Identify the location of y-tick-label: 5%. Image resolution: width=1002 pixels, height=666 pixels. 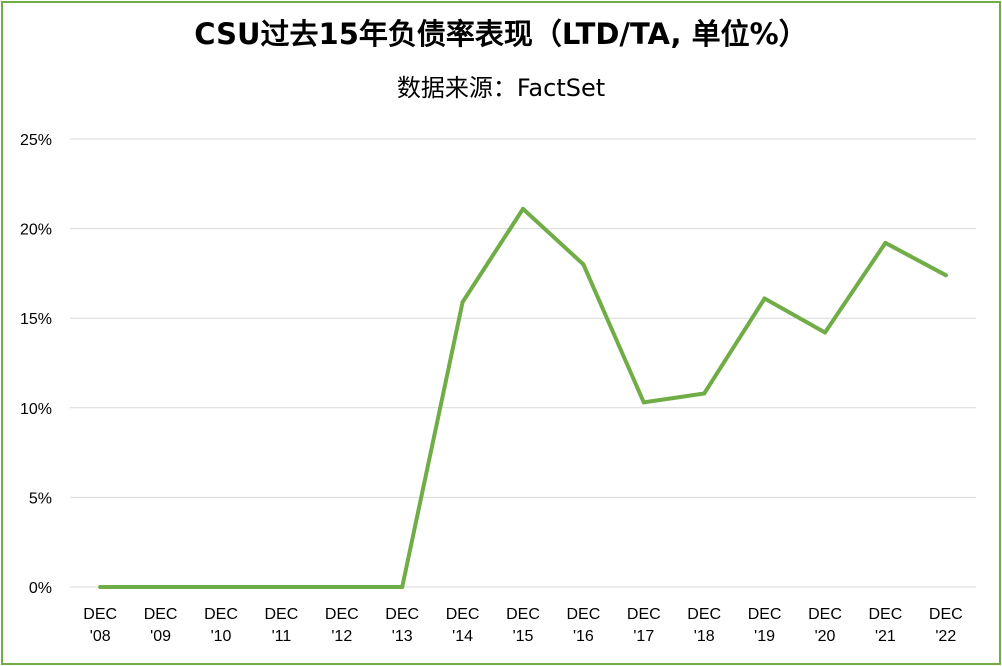
(40, 498).